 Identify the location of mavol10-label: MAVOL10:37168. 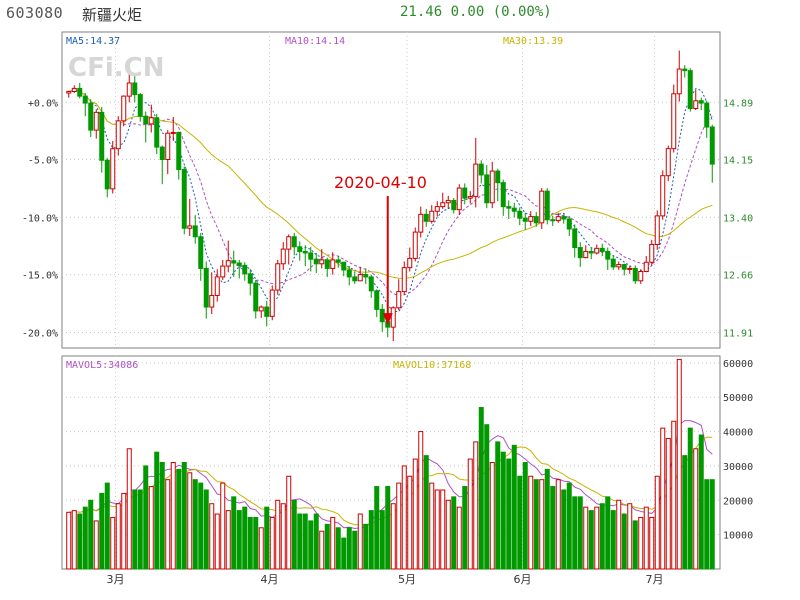
(432, 365).